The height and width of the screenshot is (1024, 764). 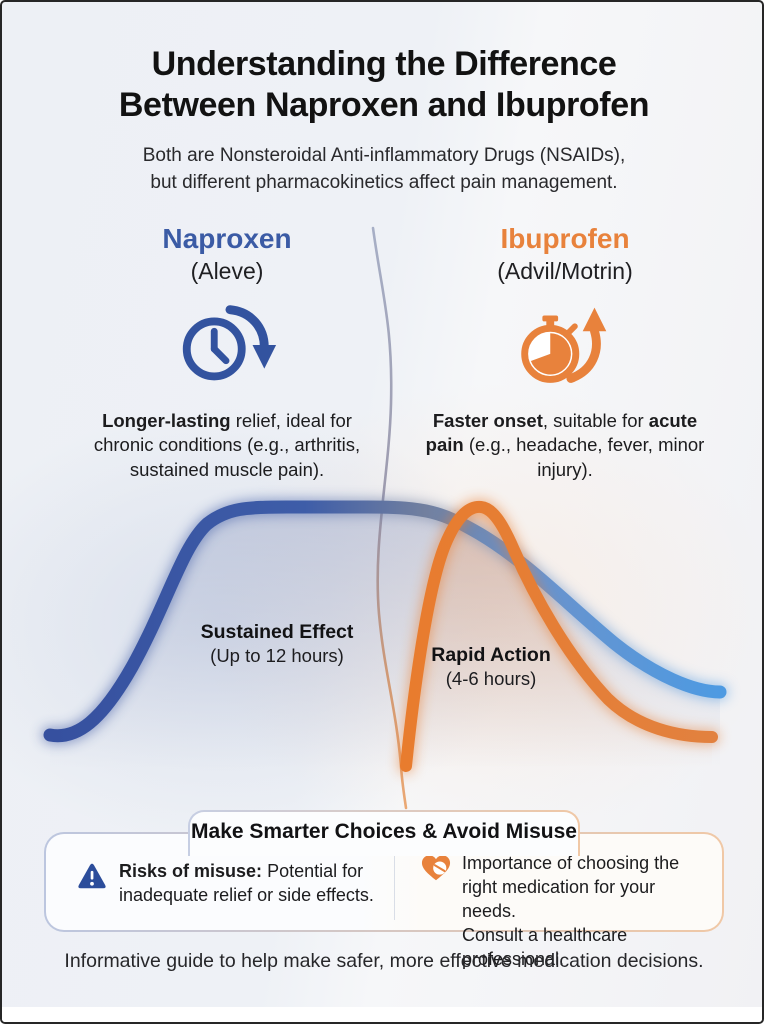 What do you see at coordinates (166, 420) in the screenshot?
I see `naproxen-desc-bold: Longer-lasting` at bounding box center [166, 420].